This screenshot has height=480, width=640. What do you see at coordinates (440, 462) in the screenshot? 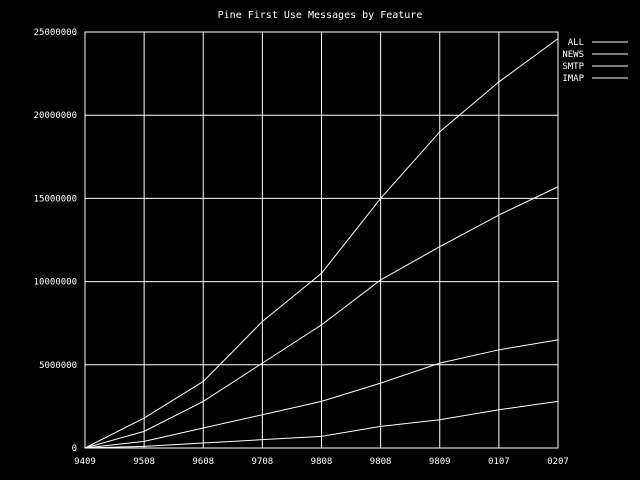
I see `x-tick-label: 9809` at bounding box center [440, 462].